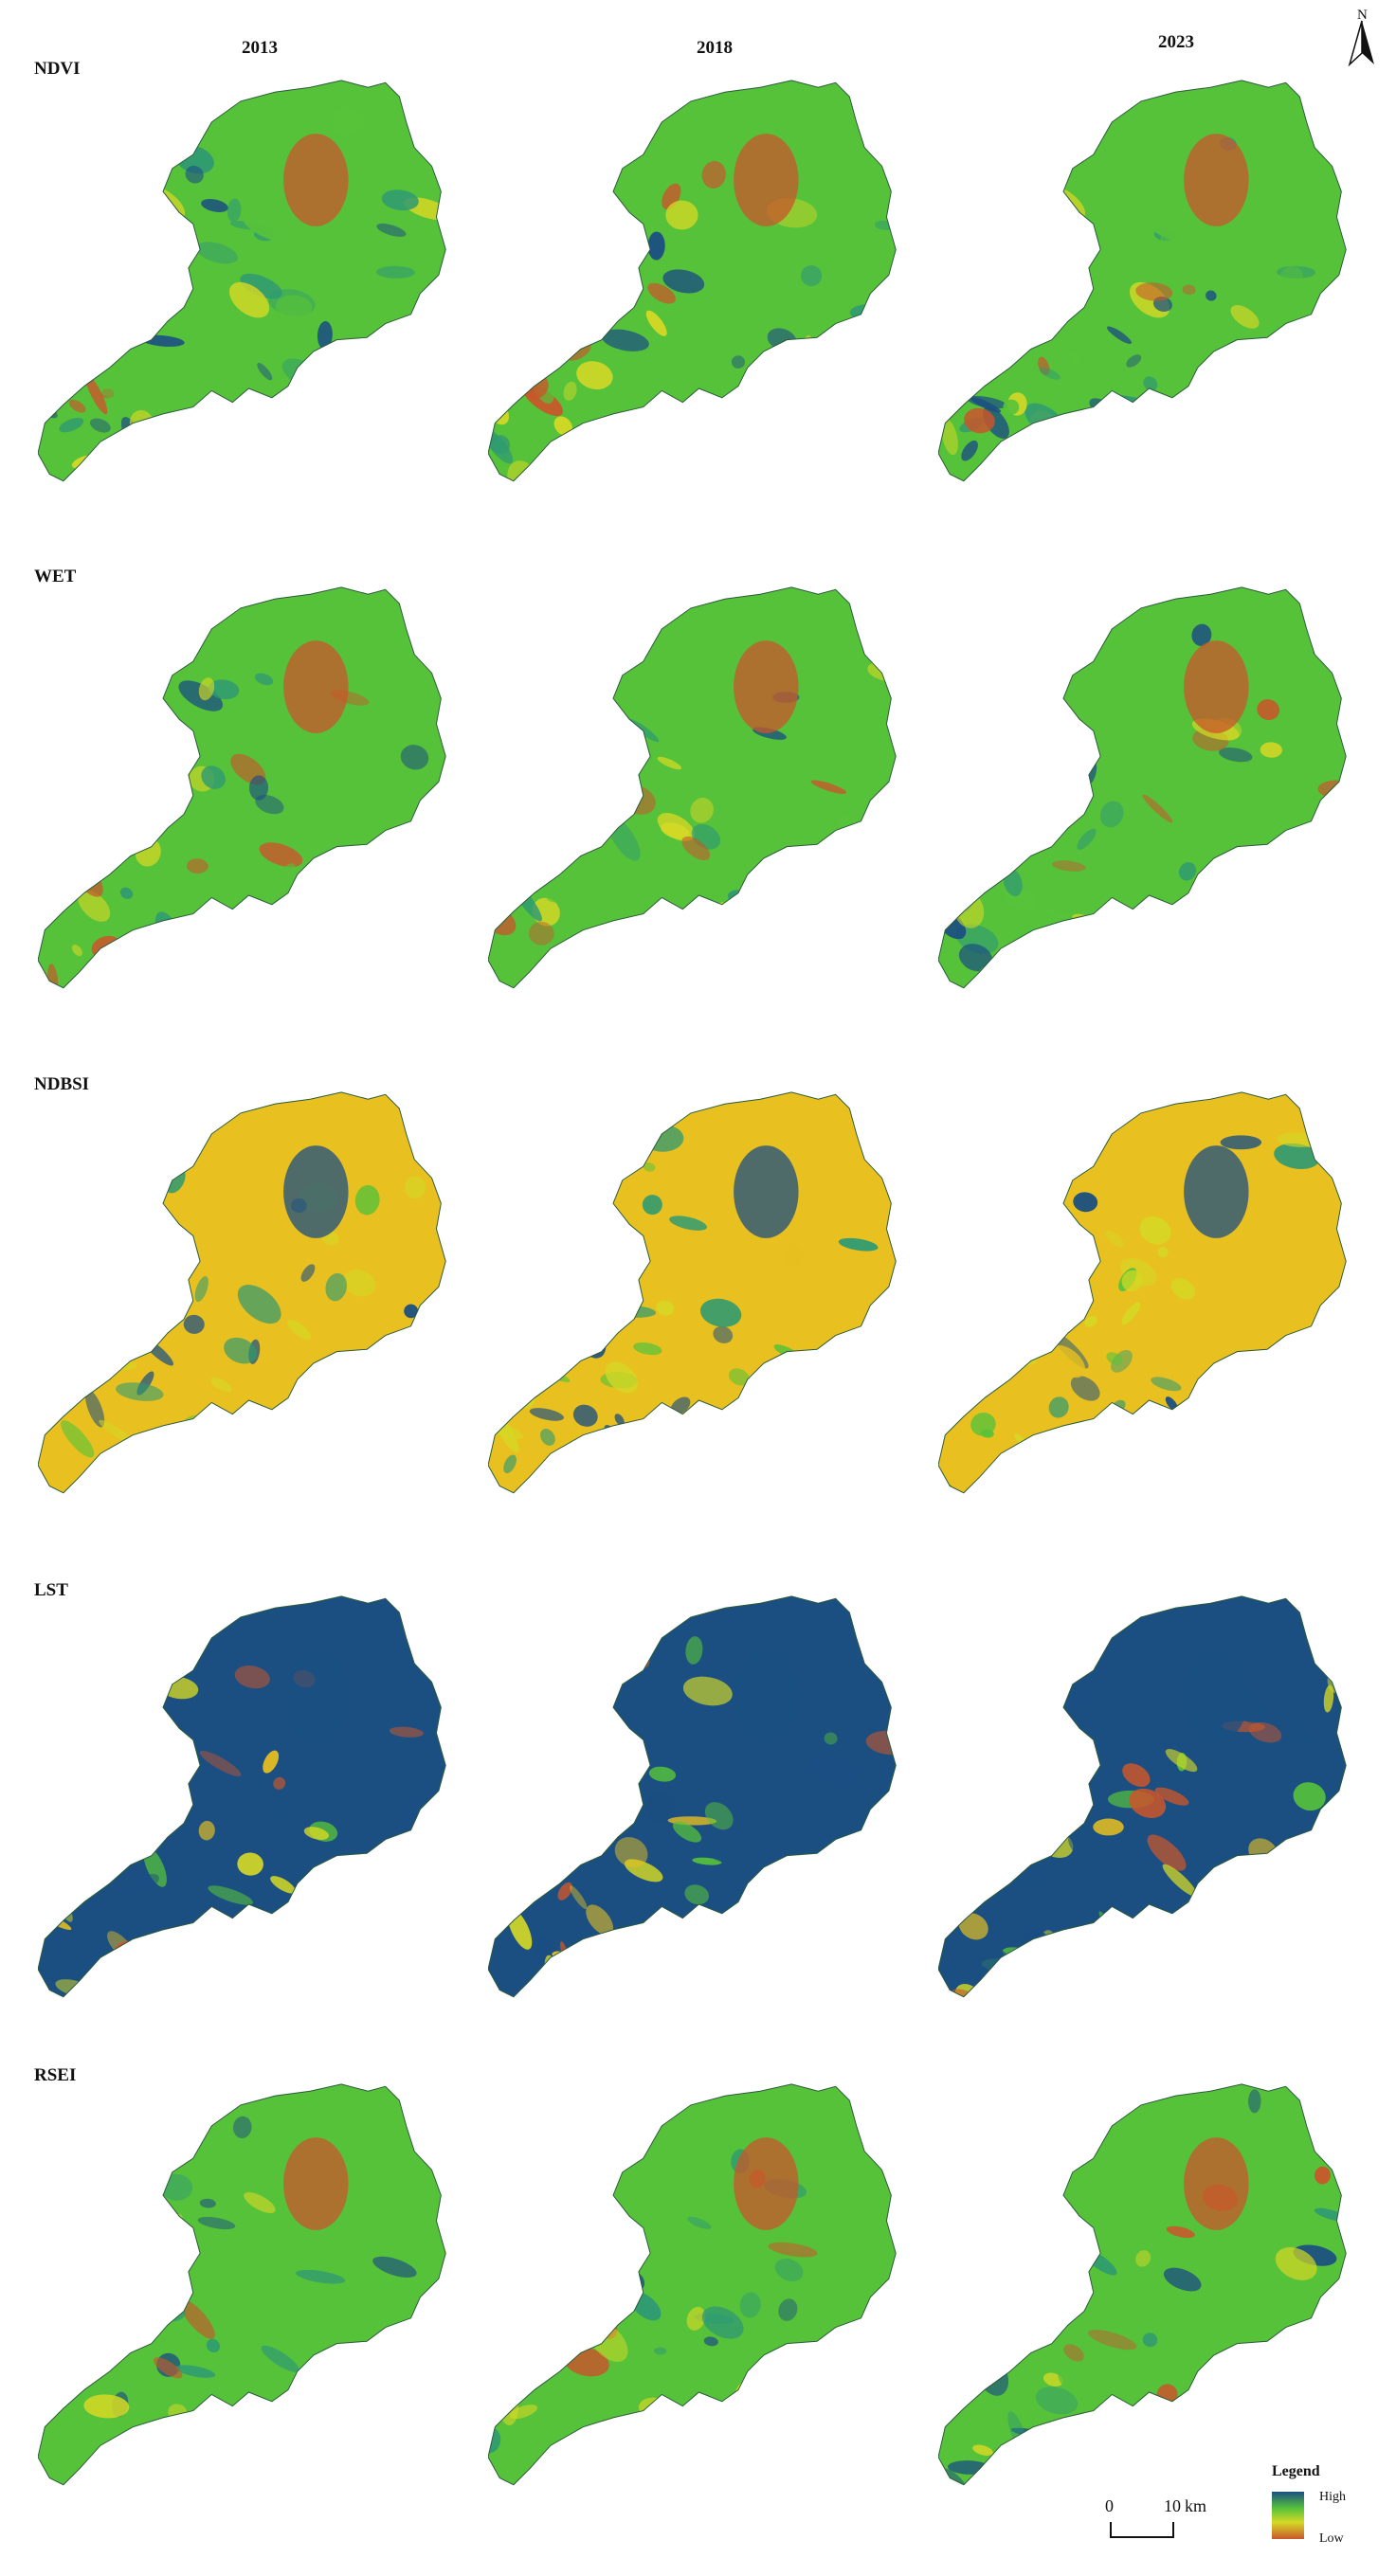  I want to click on scale-bar, so click(1142, 2530).